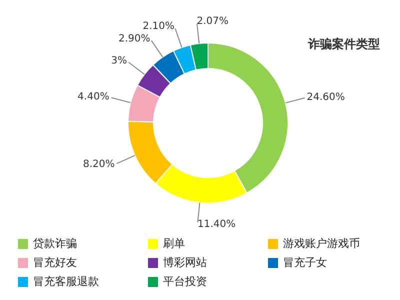  I want to click on data-label: 2.90%, so click(134, 38).